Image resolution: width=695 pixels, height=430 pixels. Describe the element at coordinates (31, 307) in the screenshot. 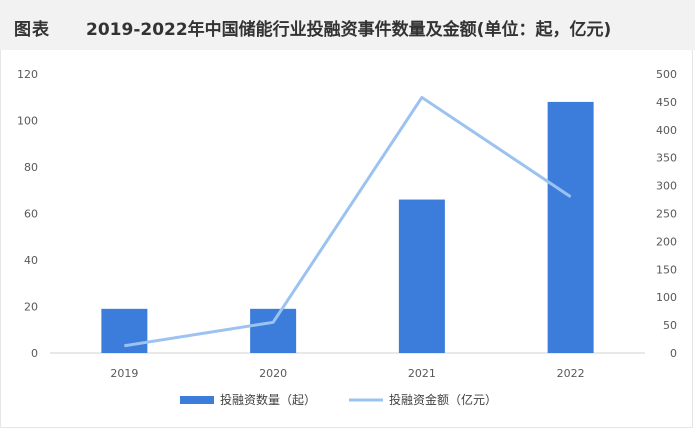

I see `left-tick-label: 20` at that location.